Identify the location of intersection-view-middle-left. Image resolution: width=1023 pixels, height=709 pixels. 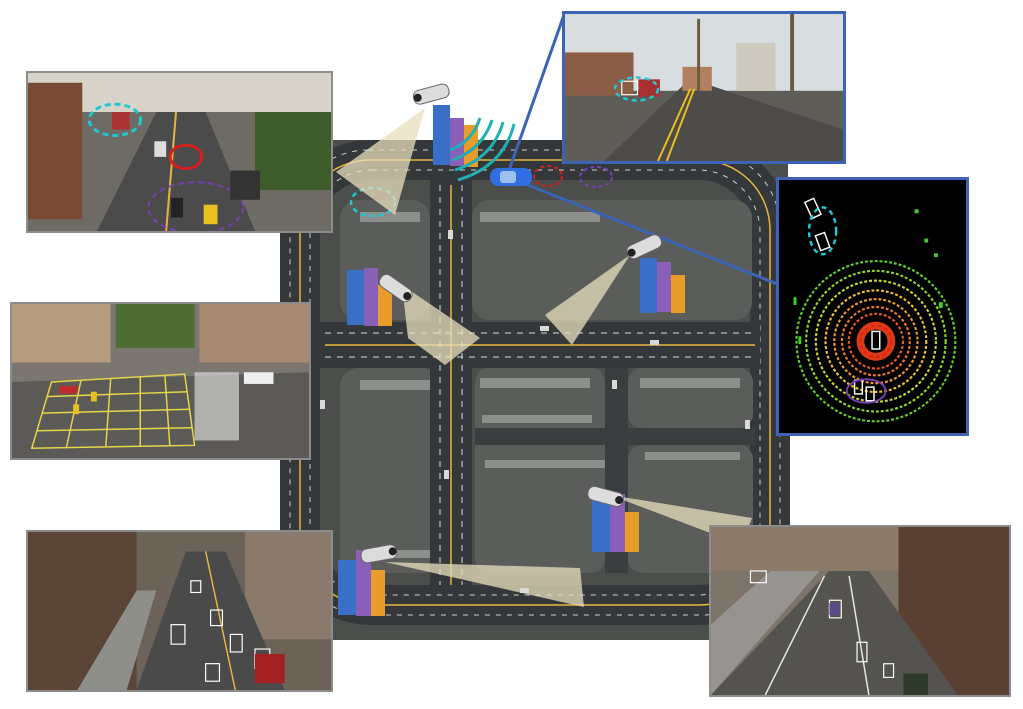
(160, 381).